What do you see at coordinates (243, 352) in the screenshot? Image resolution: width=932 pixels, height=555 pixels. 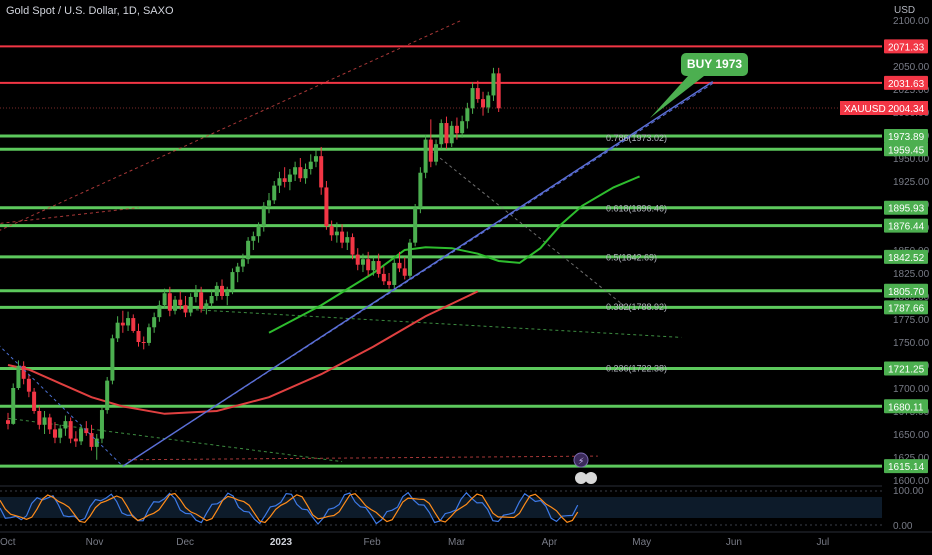 I see `slow-moving-average` at bounding box center [243, 352].